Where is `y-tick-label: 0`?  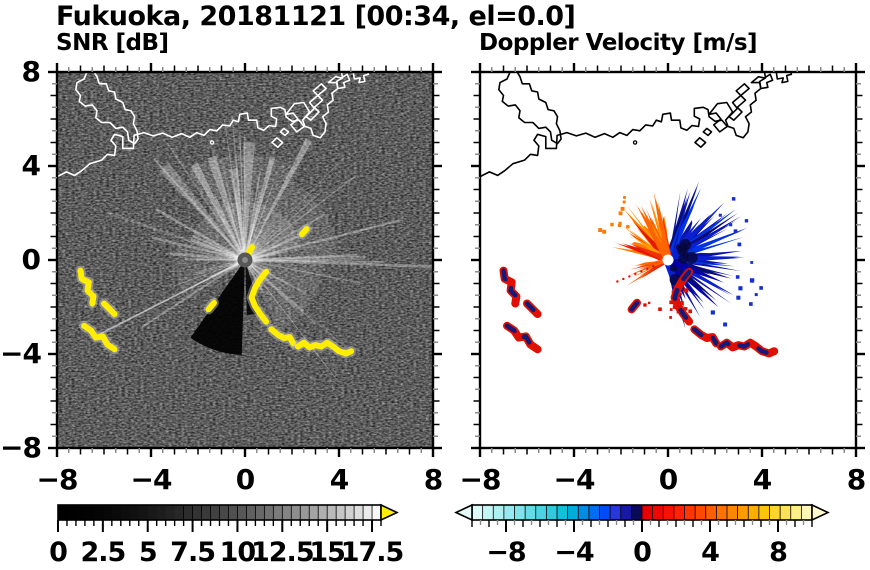 y-tick-label: 0 is located at coordinates (31, 259).